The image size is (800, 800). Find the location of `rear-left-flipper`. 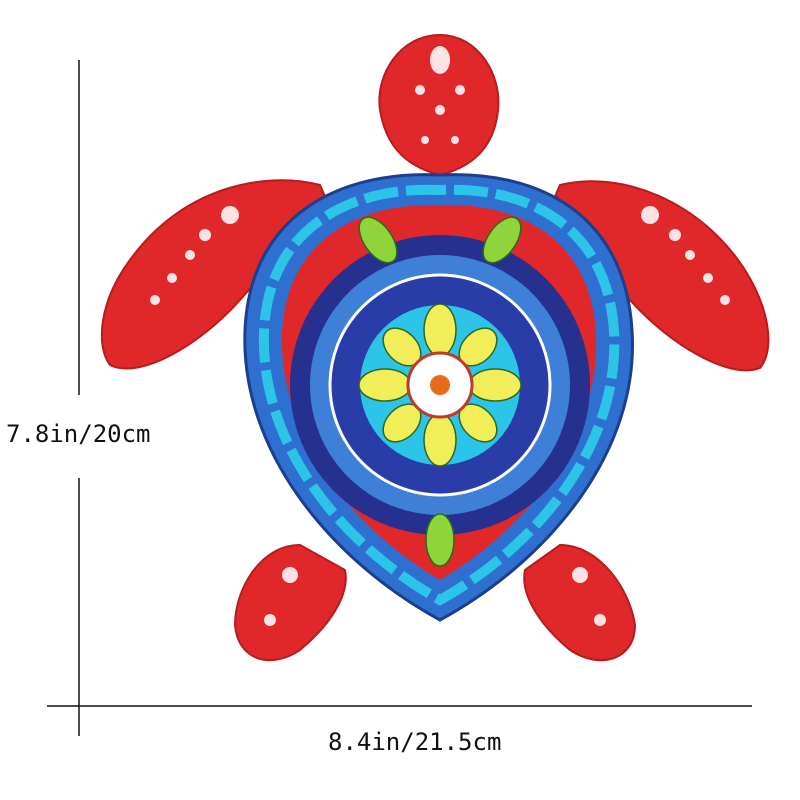

rear-left-flipper is located at coordinates (290, 602).